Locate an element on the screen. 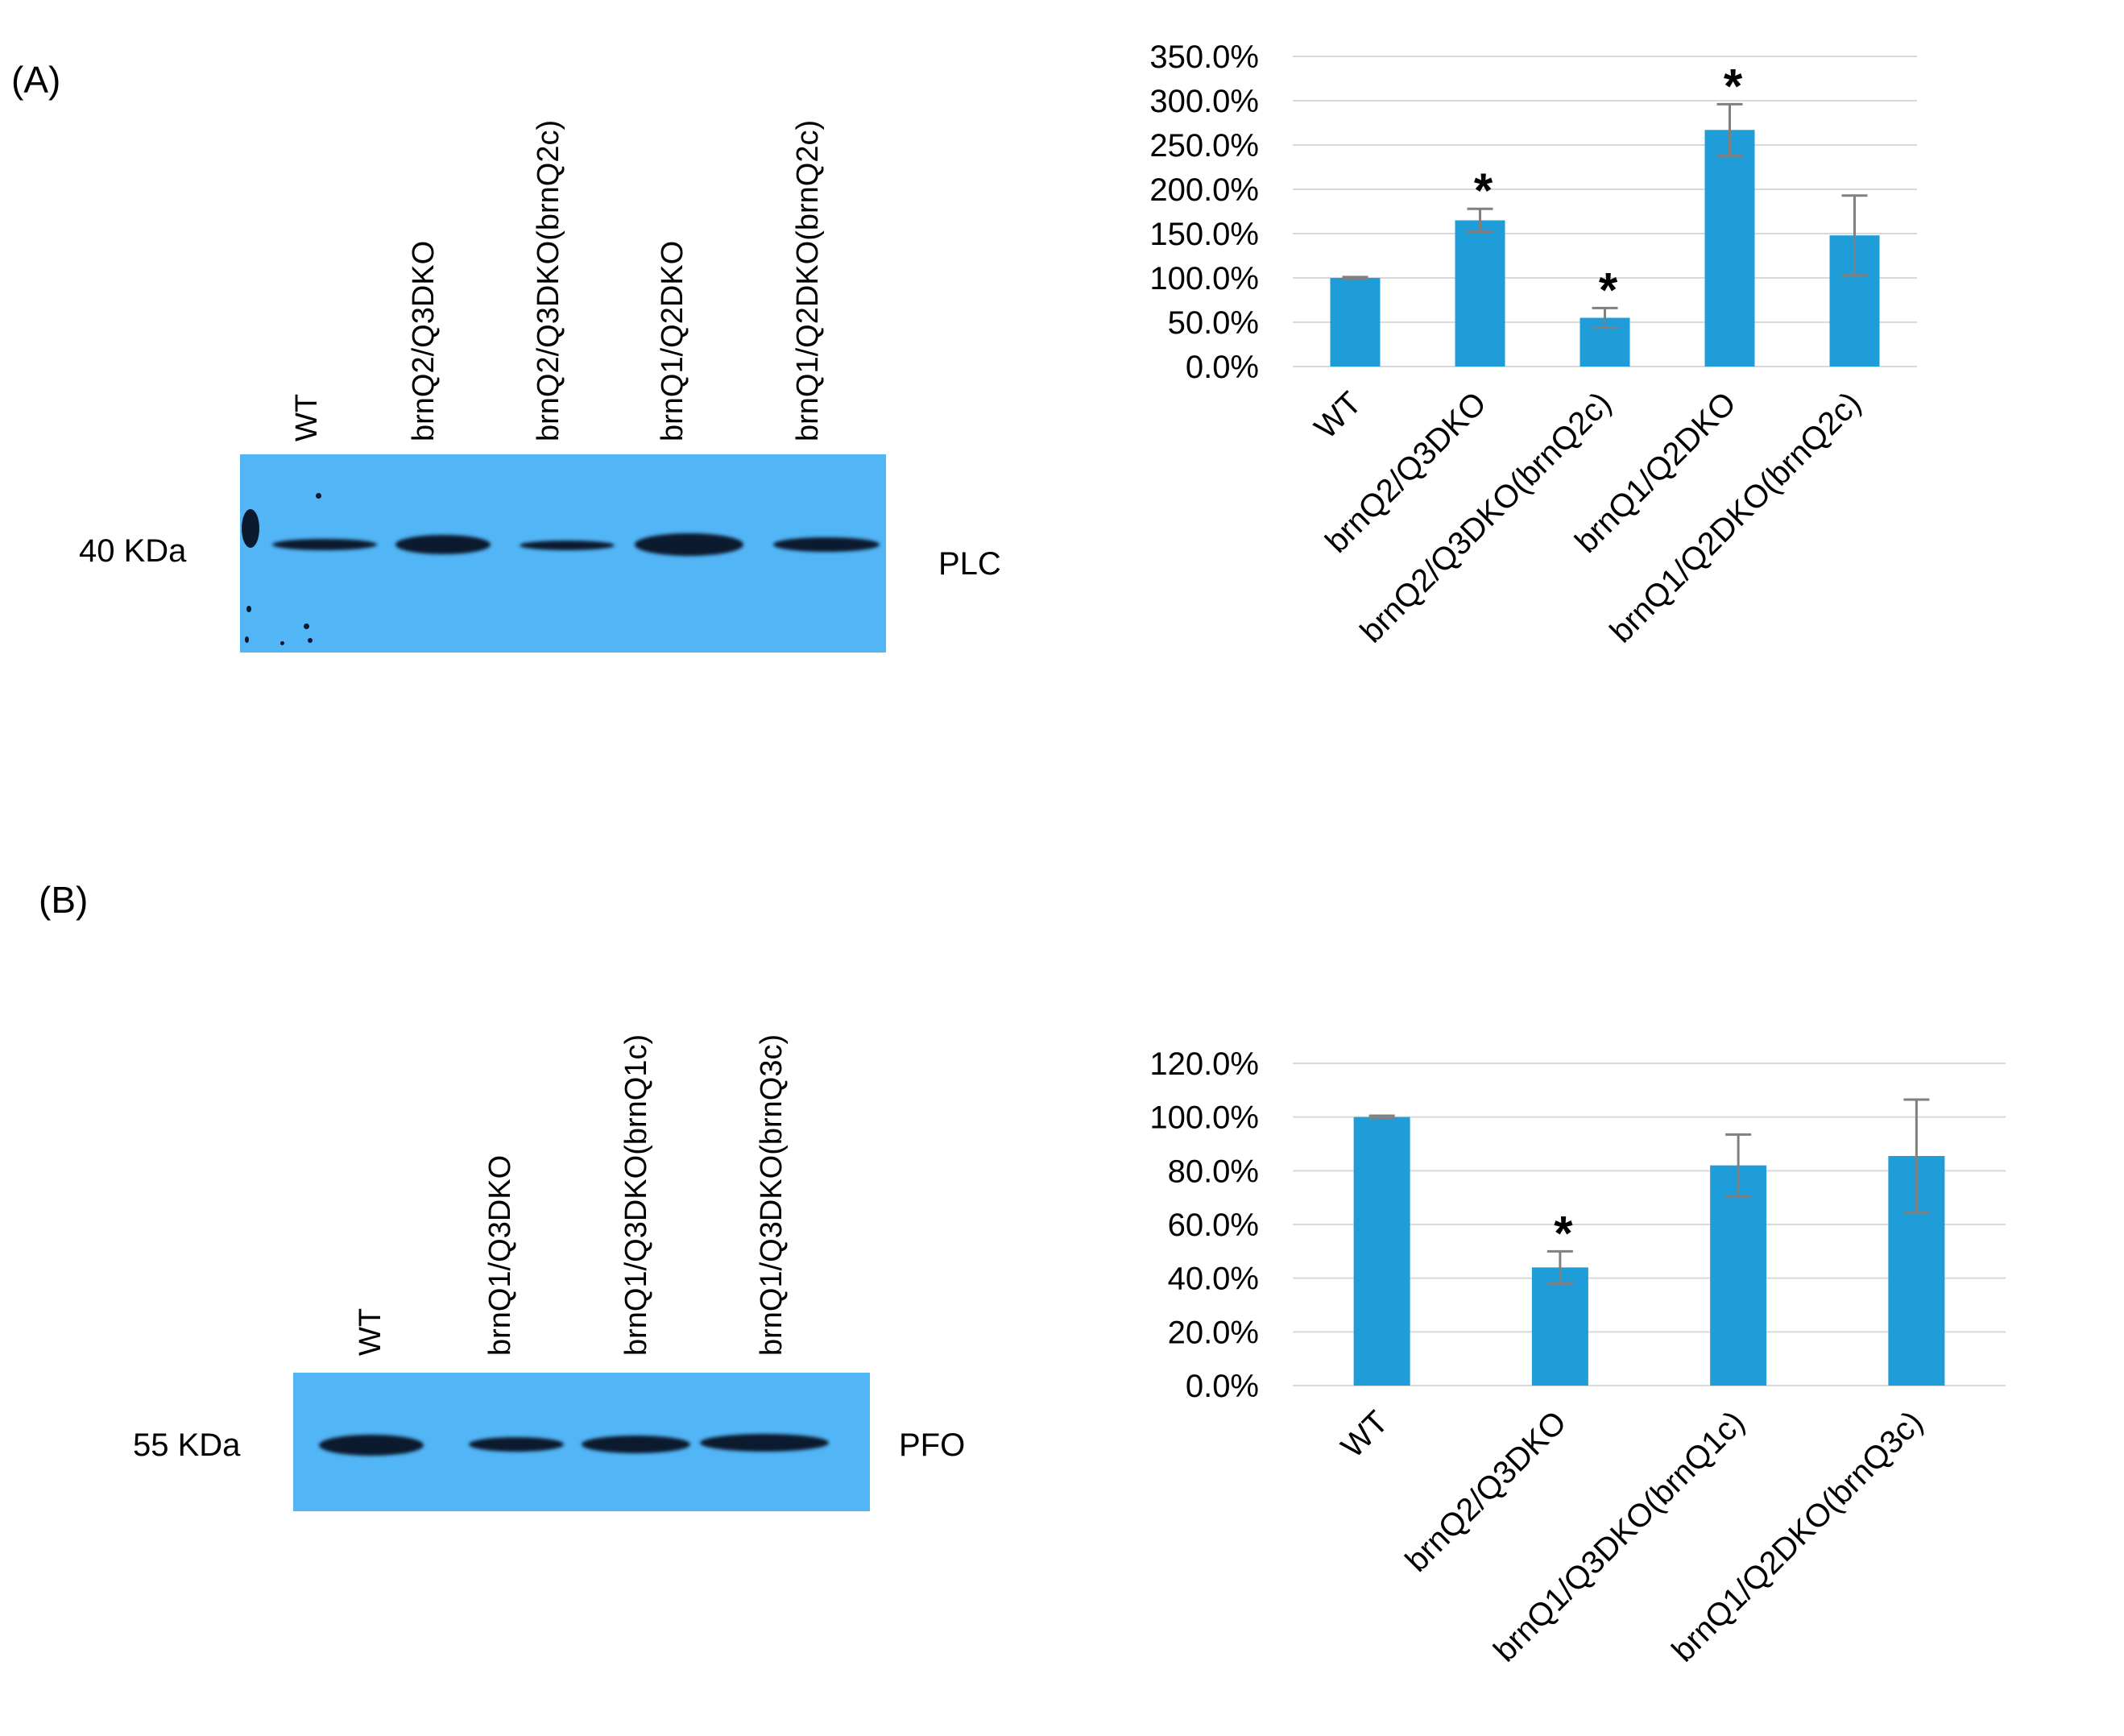 This screenshot has width=2124, height=1736. blot-lane-label: brnQ2/Q3DKO(brnQ2c) is located at coordinates (548, 280).